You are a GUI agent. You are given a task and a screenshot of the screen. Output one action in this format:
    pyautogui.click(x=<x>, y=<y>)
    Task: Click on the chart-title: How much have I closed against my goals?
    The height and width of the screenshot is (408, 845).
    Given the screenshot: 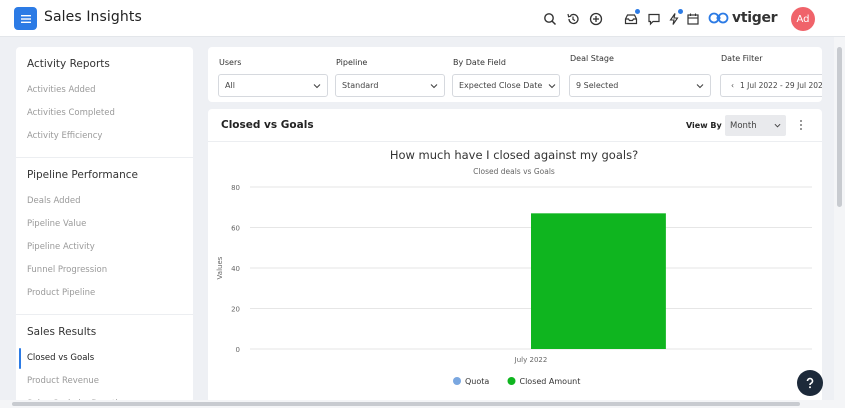 What is the action you would take?
    pyautogui.click(x=514, y=155)
    